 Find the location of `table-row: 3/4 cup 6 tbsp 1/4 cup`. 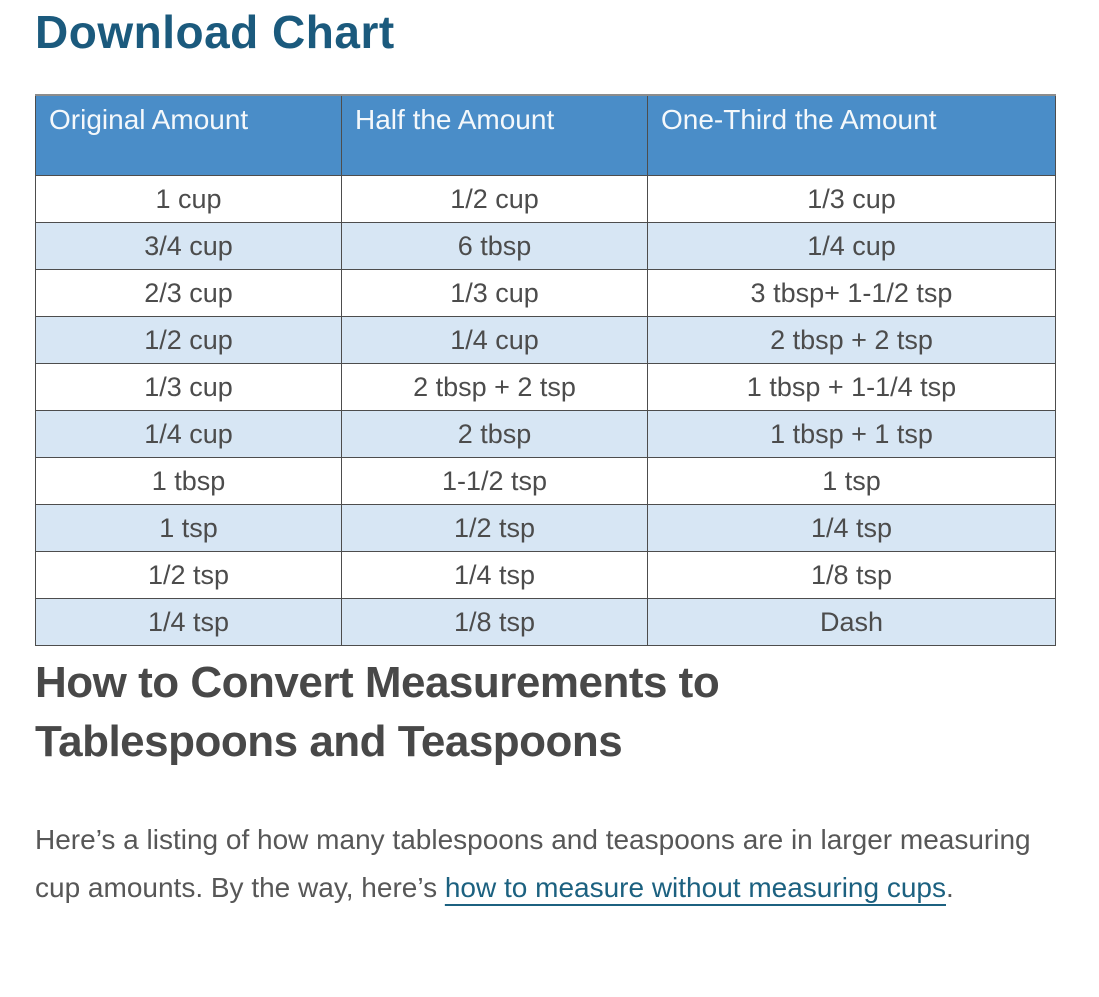

table-row: 3/4 cup 6 tbsp 1/4 cup is located at coordinates (545, 246).